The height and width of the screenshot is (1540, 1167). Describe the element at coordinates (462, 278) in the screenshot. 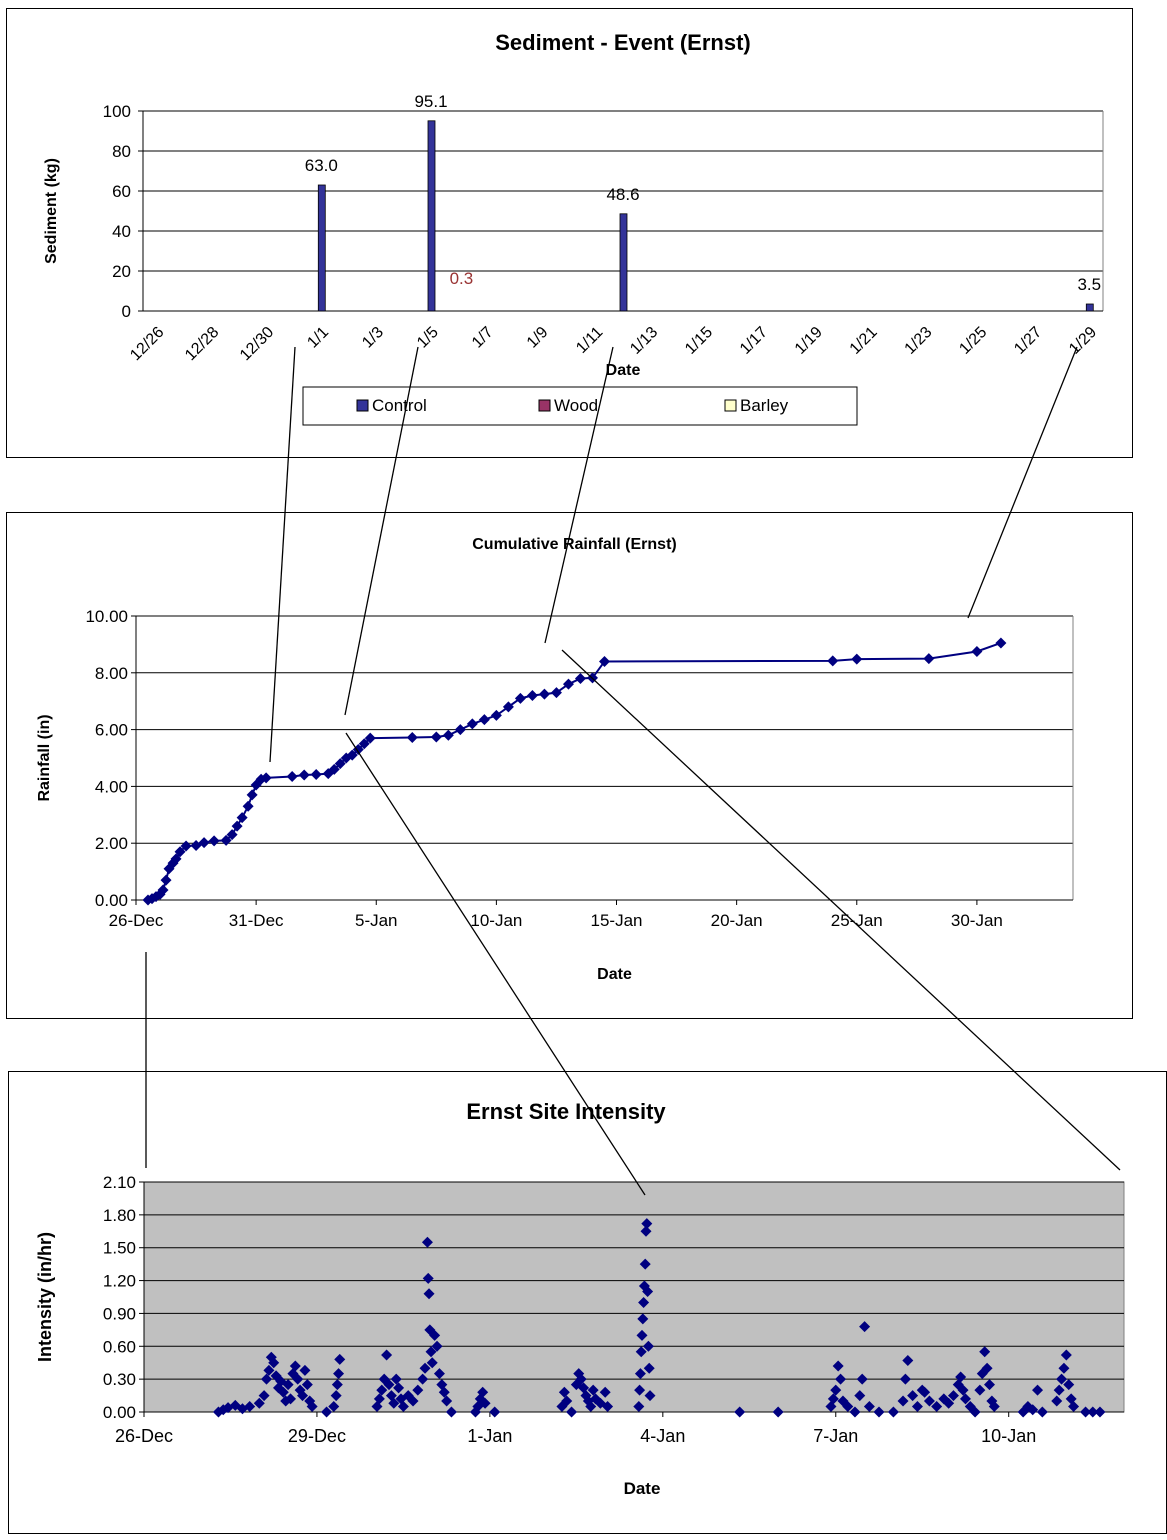

I see `data-label: 0.3` at that location.